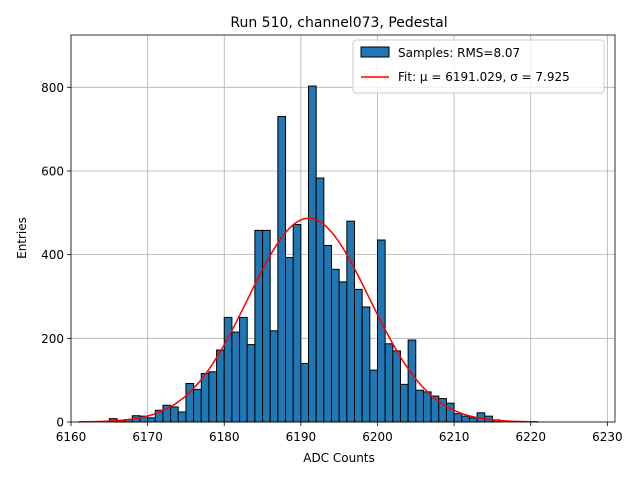 The image size is (640, 480). What do you see at coordinates (338, 23) in the screenshot?
I see `chart-title: Run 510, channel073, Pedestal` at bounding box center [338, 23].